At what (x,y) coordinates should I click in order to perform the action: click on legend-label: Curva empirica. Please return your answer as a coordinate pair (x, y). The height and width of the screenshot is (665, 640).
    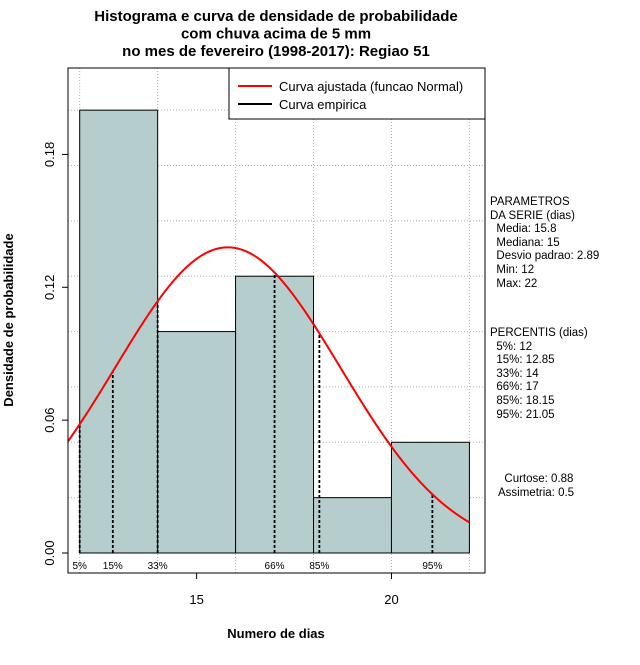
    Looking at the image, I should click on (323, 104).